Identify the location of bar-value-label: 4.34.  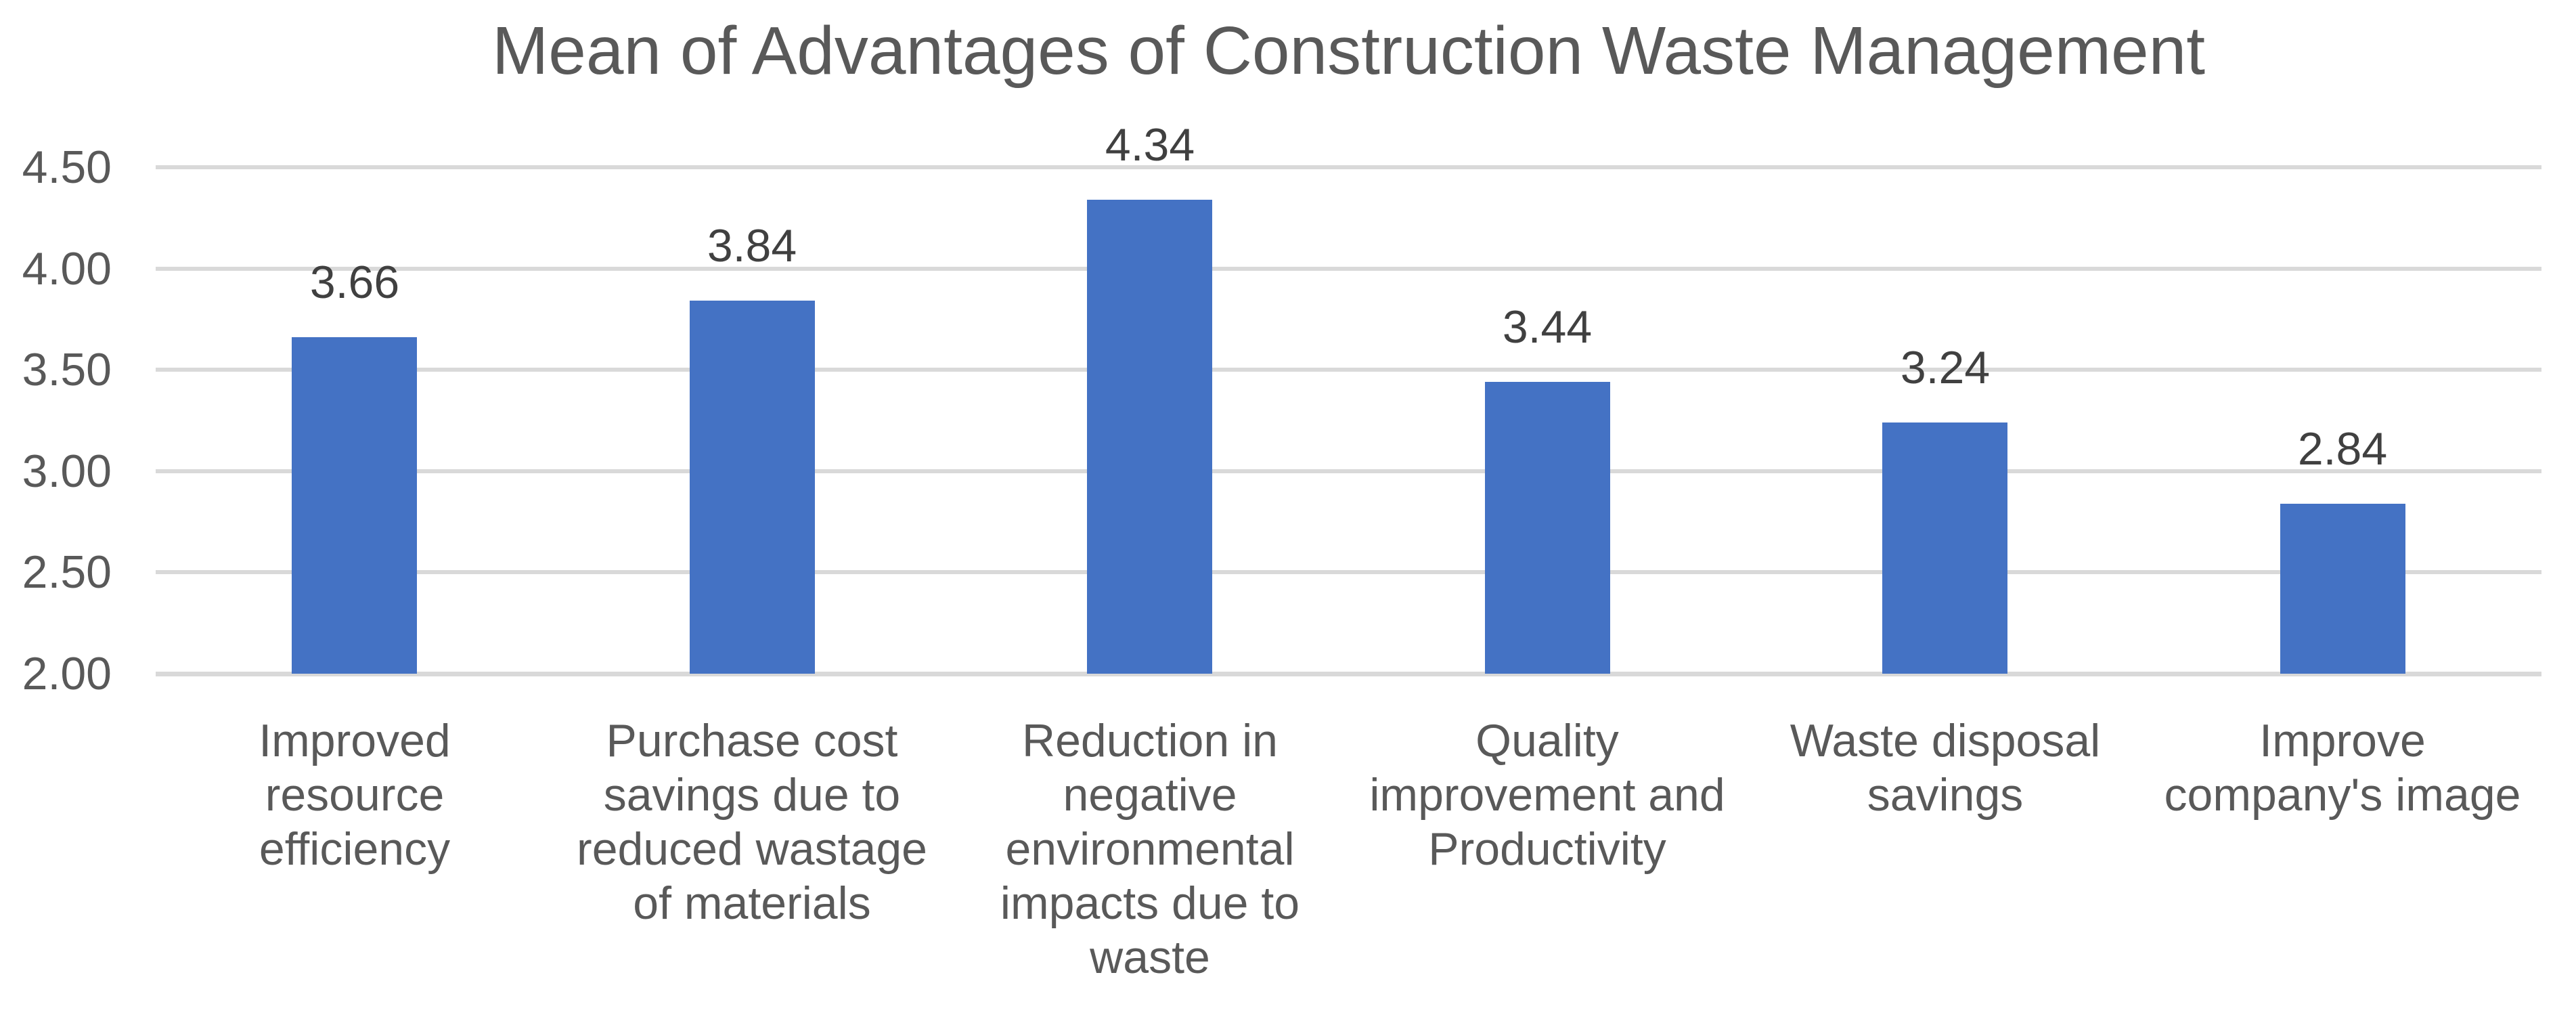
(1150, 145).